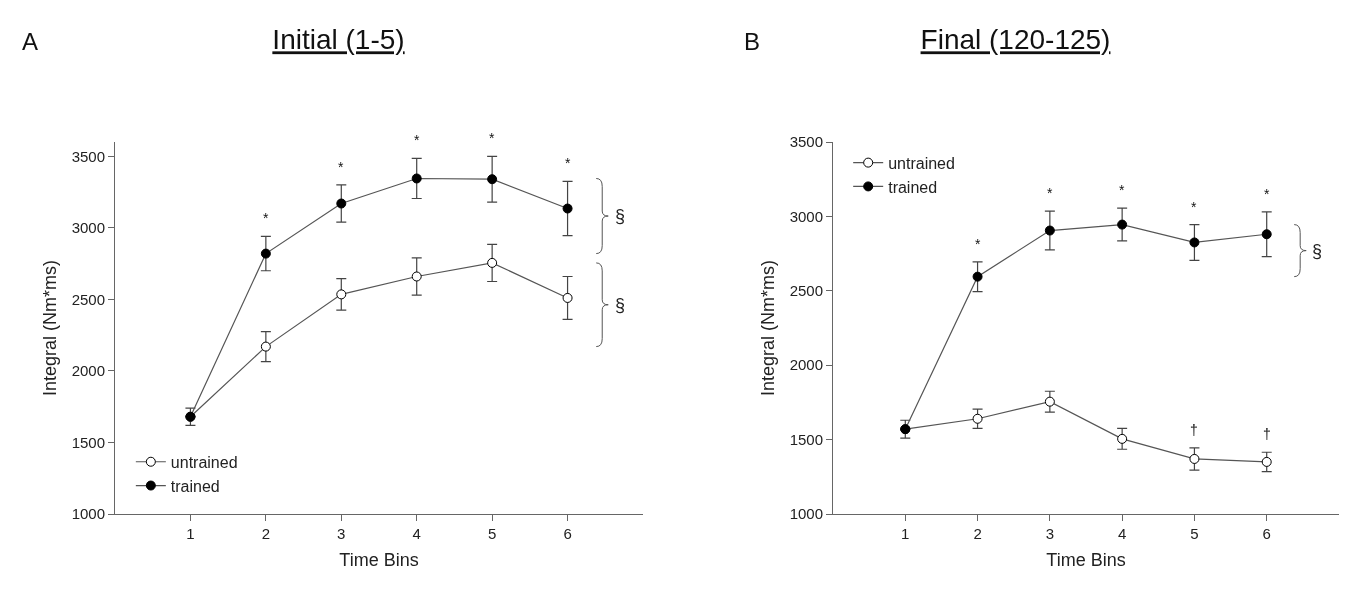  I want to click on chart-title: Final (120-125), so click(1015, 40).